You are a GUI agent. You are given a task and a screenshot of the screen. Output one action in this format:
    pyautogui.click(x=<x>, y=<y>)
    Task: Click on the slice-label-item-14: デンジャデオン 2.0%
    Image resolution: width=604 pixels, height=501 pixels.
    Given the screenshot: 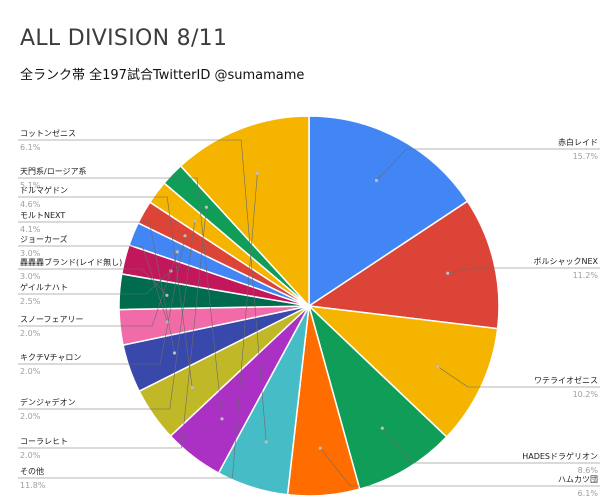 What is the action you would take?
    pyautogui.click(x=107, y=320)
    